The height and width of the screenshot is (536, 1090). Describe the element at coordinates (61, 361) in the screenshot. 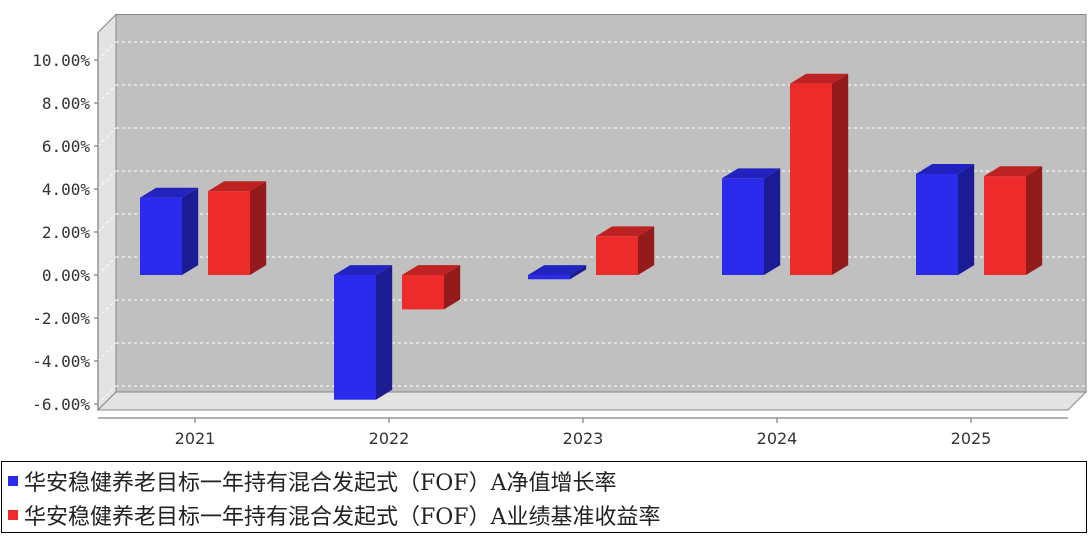

I see `y-tick-label: -4.00%` at that location.